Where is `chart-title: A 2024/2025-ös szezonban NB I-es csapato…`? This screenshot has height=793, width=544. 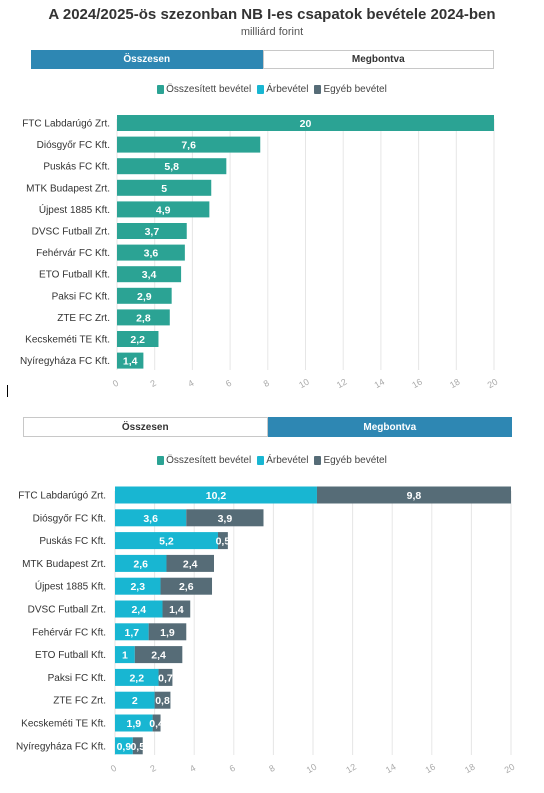
chart-title: A 2024/2025-ös szezonban NB I-es csapato… is located at coordinates (272, 14).